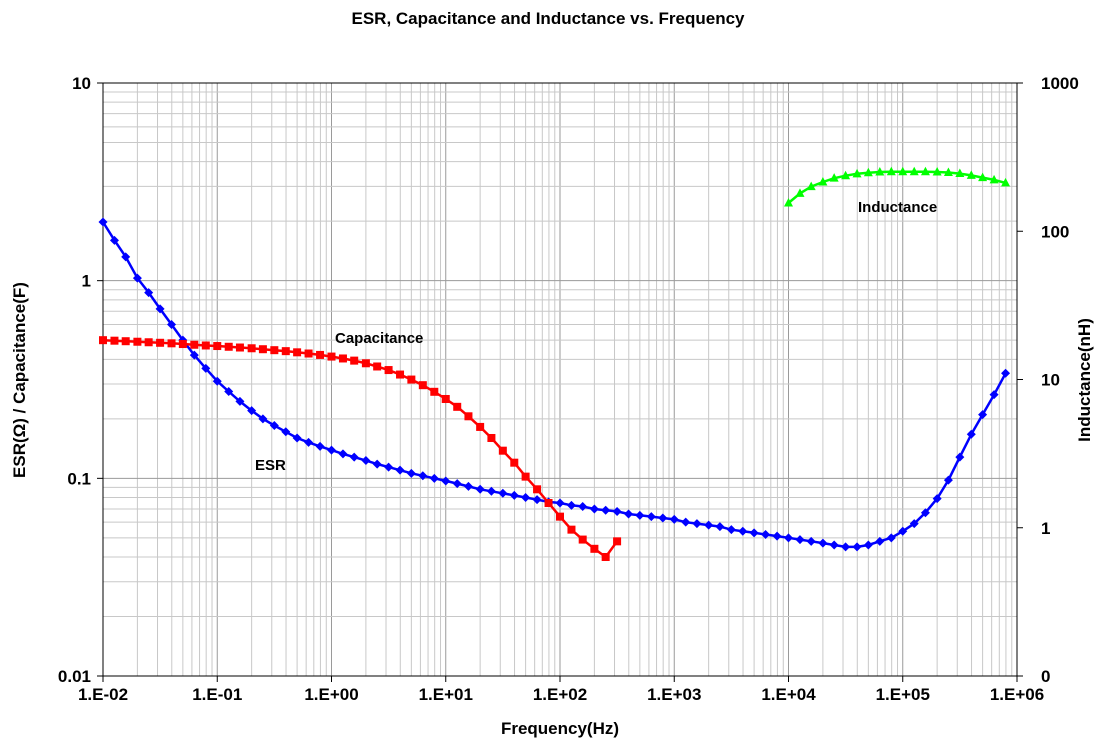  What do you see at coordinates (379, 338) in the screenshot?
I see `capacitance-label: Capacitance` at bounding box center [379, 338].